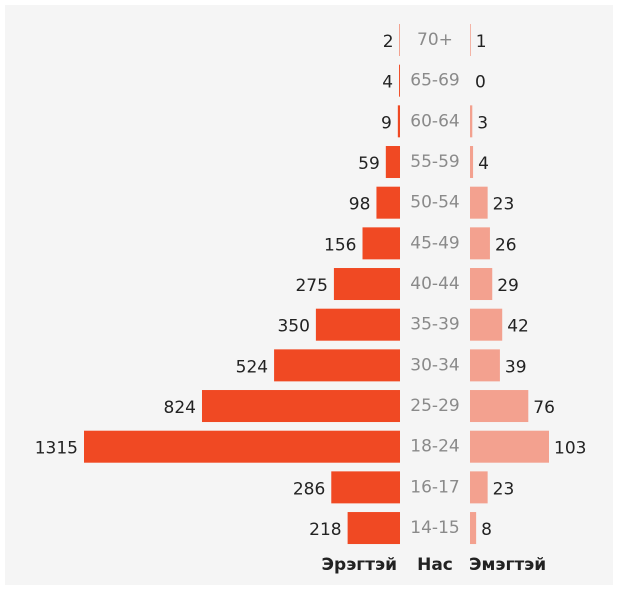  What do you see at coordinates (570, 449) in the screenshot?
I see `value-label: 103` at bounding box center [570, 449].